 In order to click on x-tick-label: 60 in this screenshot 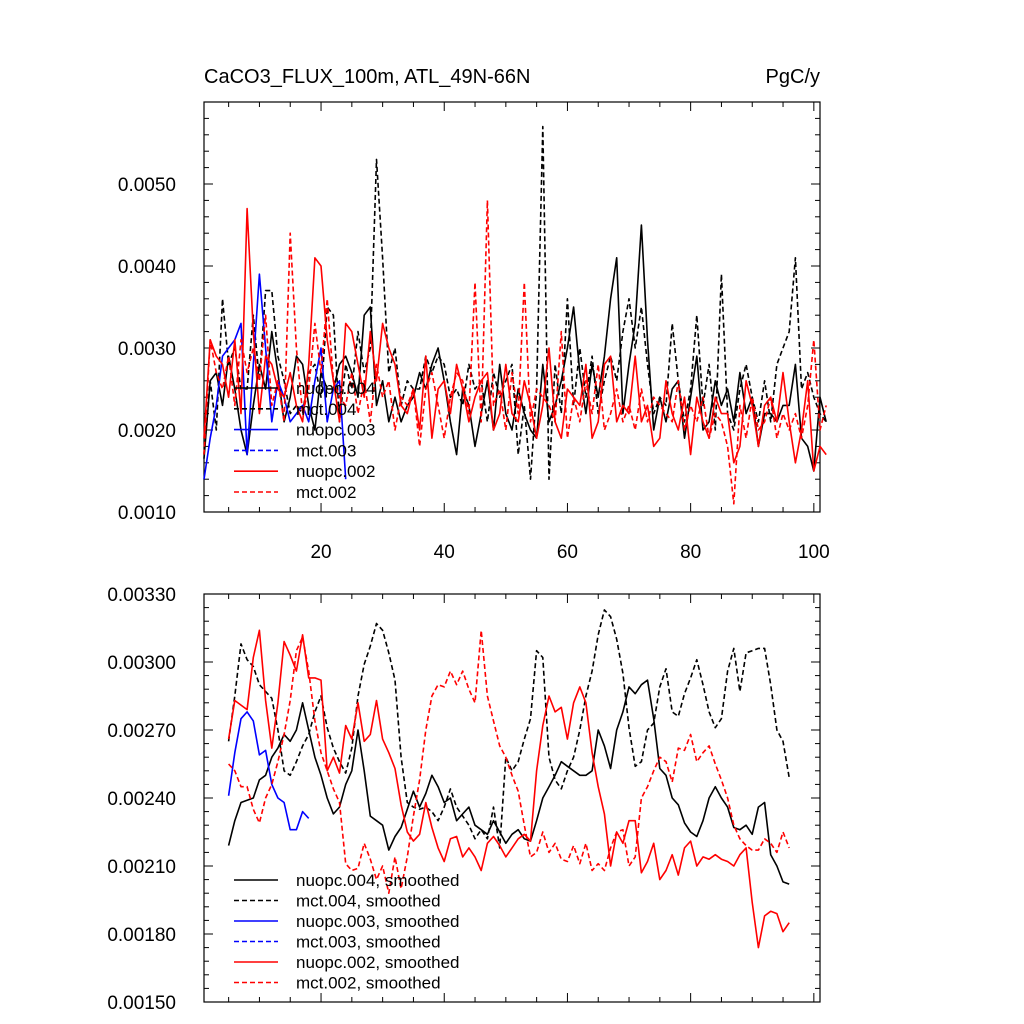, I will do `click(567, 552)`.